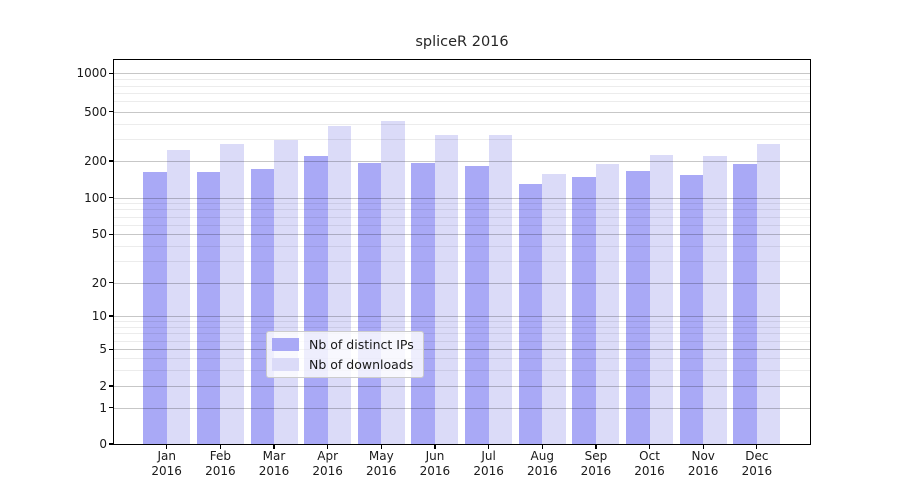  I want to click on bar-distinct-ips-aug, so click(530, 314).